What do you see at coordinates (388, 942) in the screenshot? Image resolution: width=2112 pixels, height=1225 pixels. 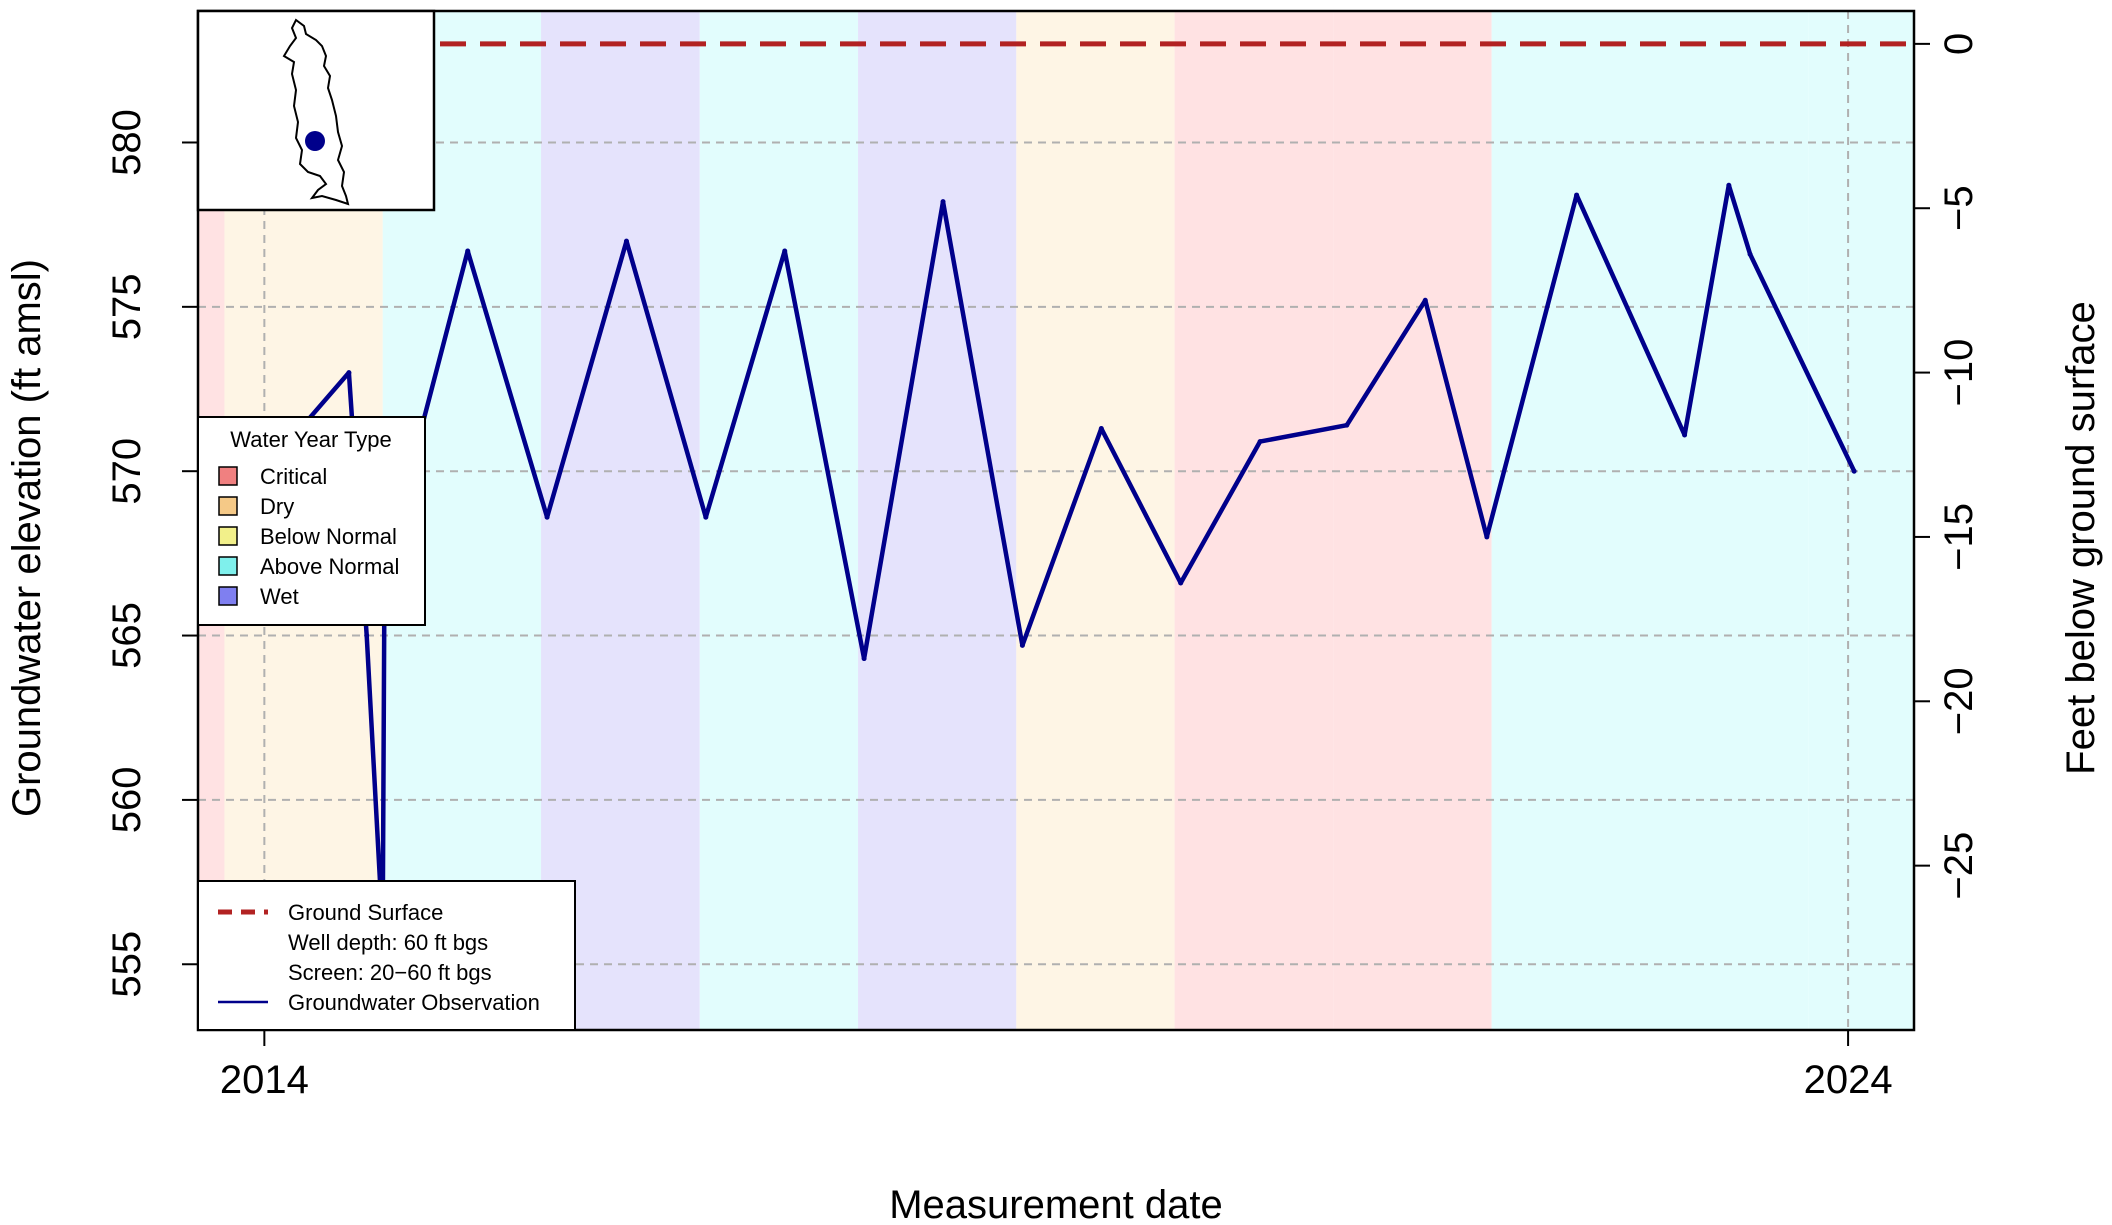 I see `legend-series-label-1: Well depth: 60 ft bgs` at bounding box center [388, 942].